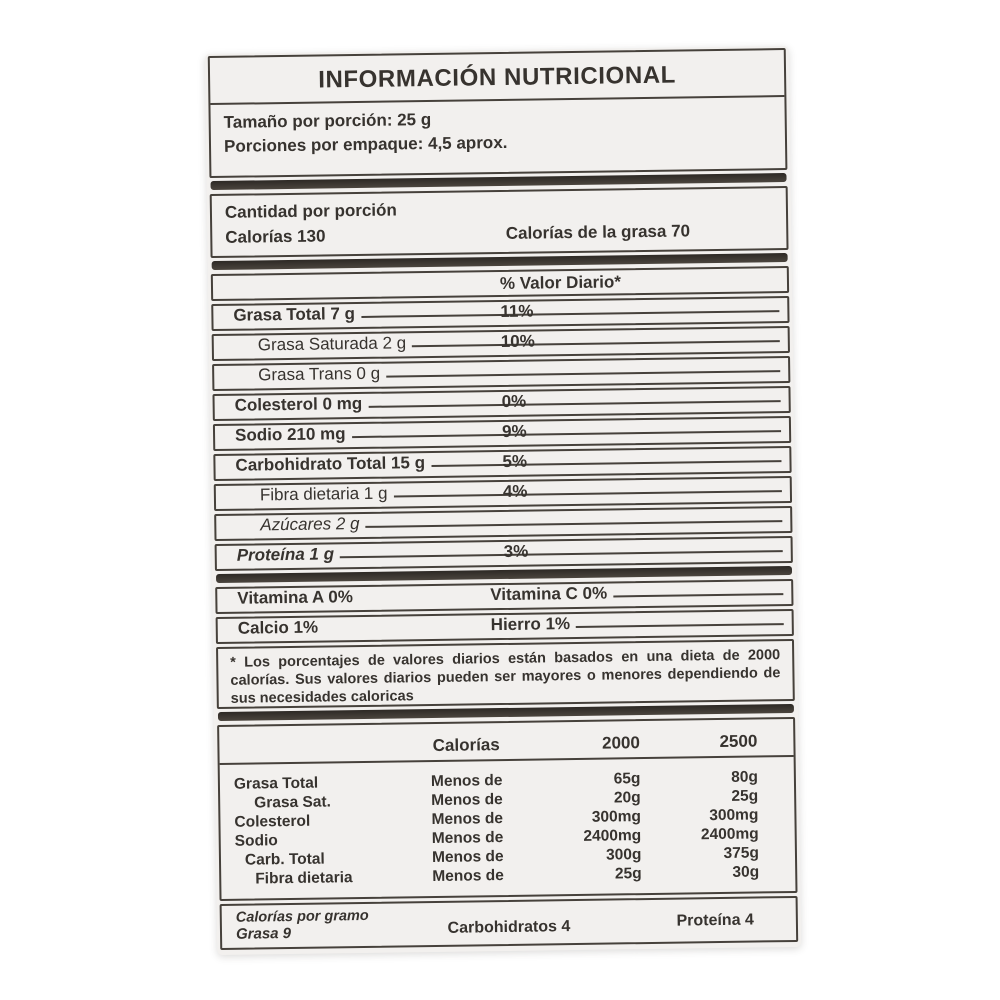 The image size is (1000, 1000). I want to click on row-grasa-total: Grasa Total 7 g 11%, so click(500, 313).